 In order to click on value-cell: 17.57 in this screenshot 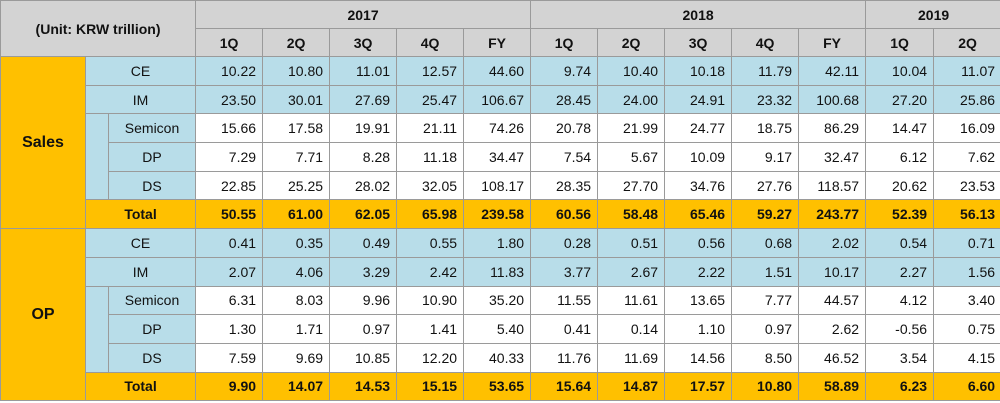, I will do `click(698, 386)`.